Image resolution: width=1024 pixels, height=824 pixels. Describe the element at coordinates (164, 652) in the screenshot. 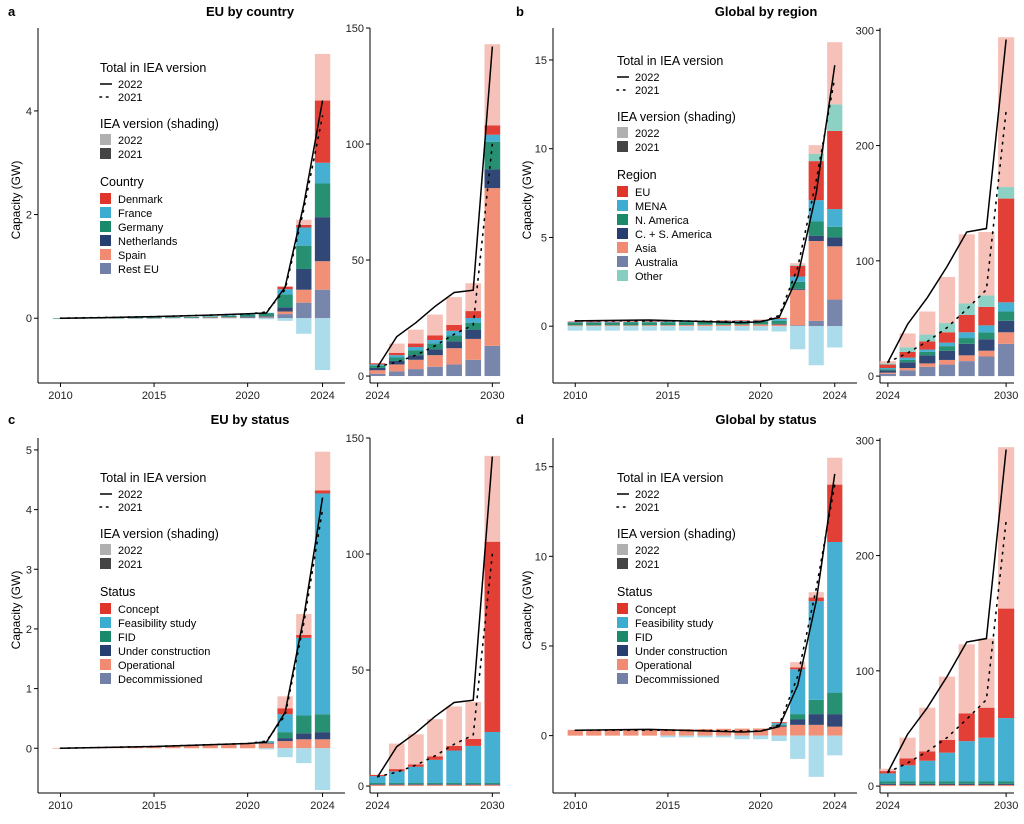

I see `legend-category-item: Under construction` at that location.